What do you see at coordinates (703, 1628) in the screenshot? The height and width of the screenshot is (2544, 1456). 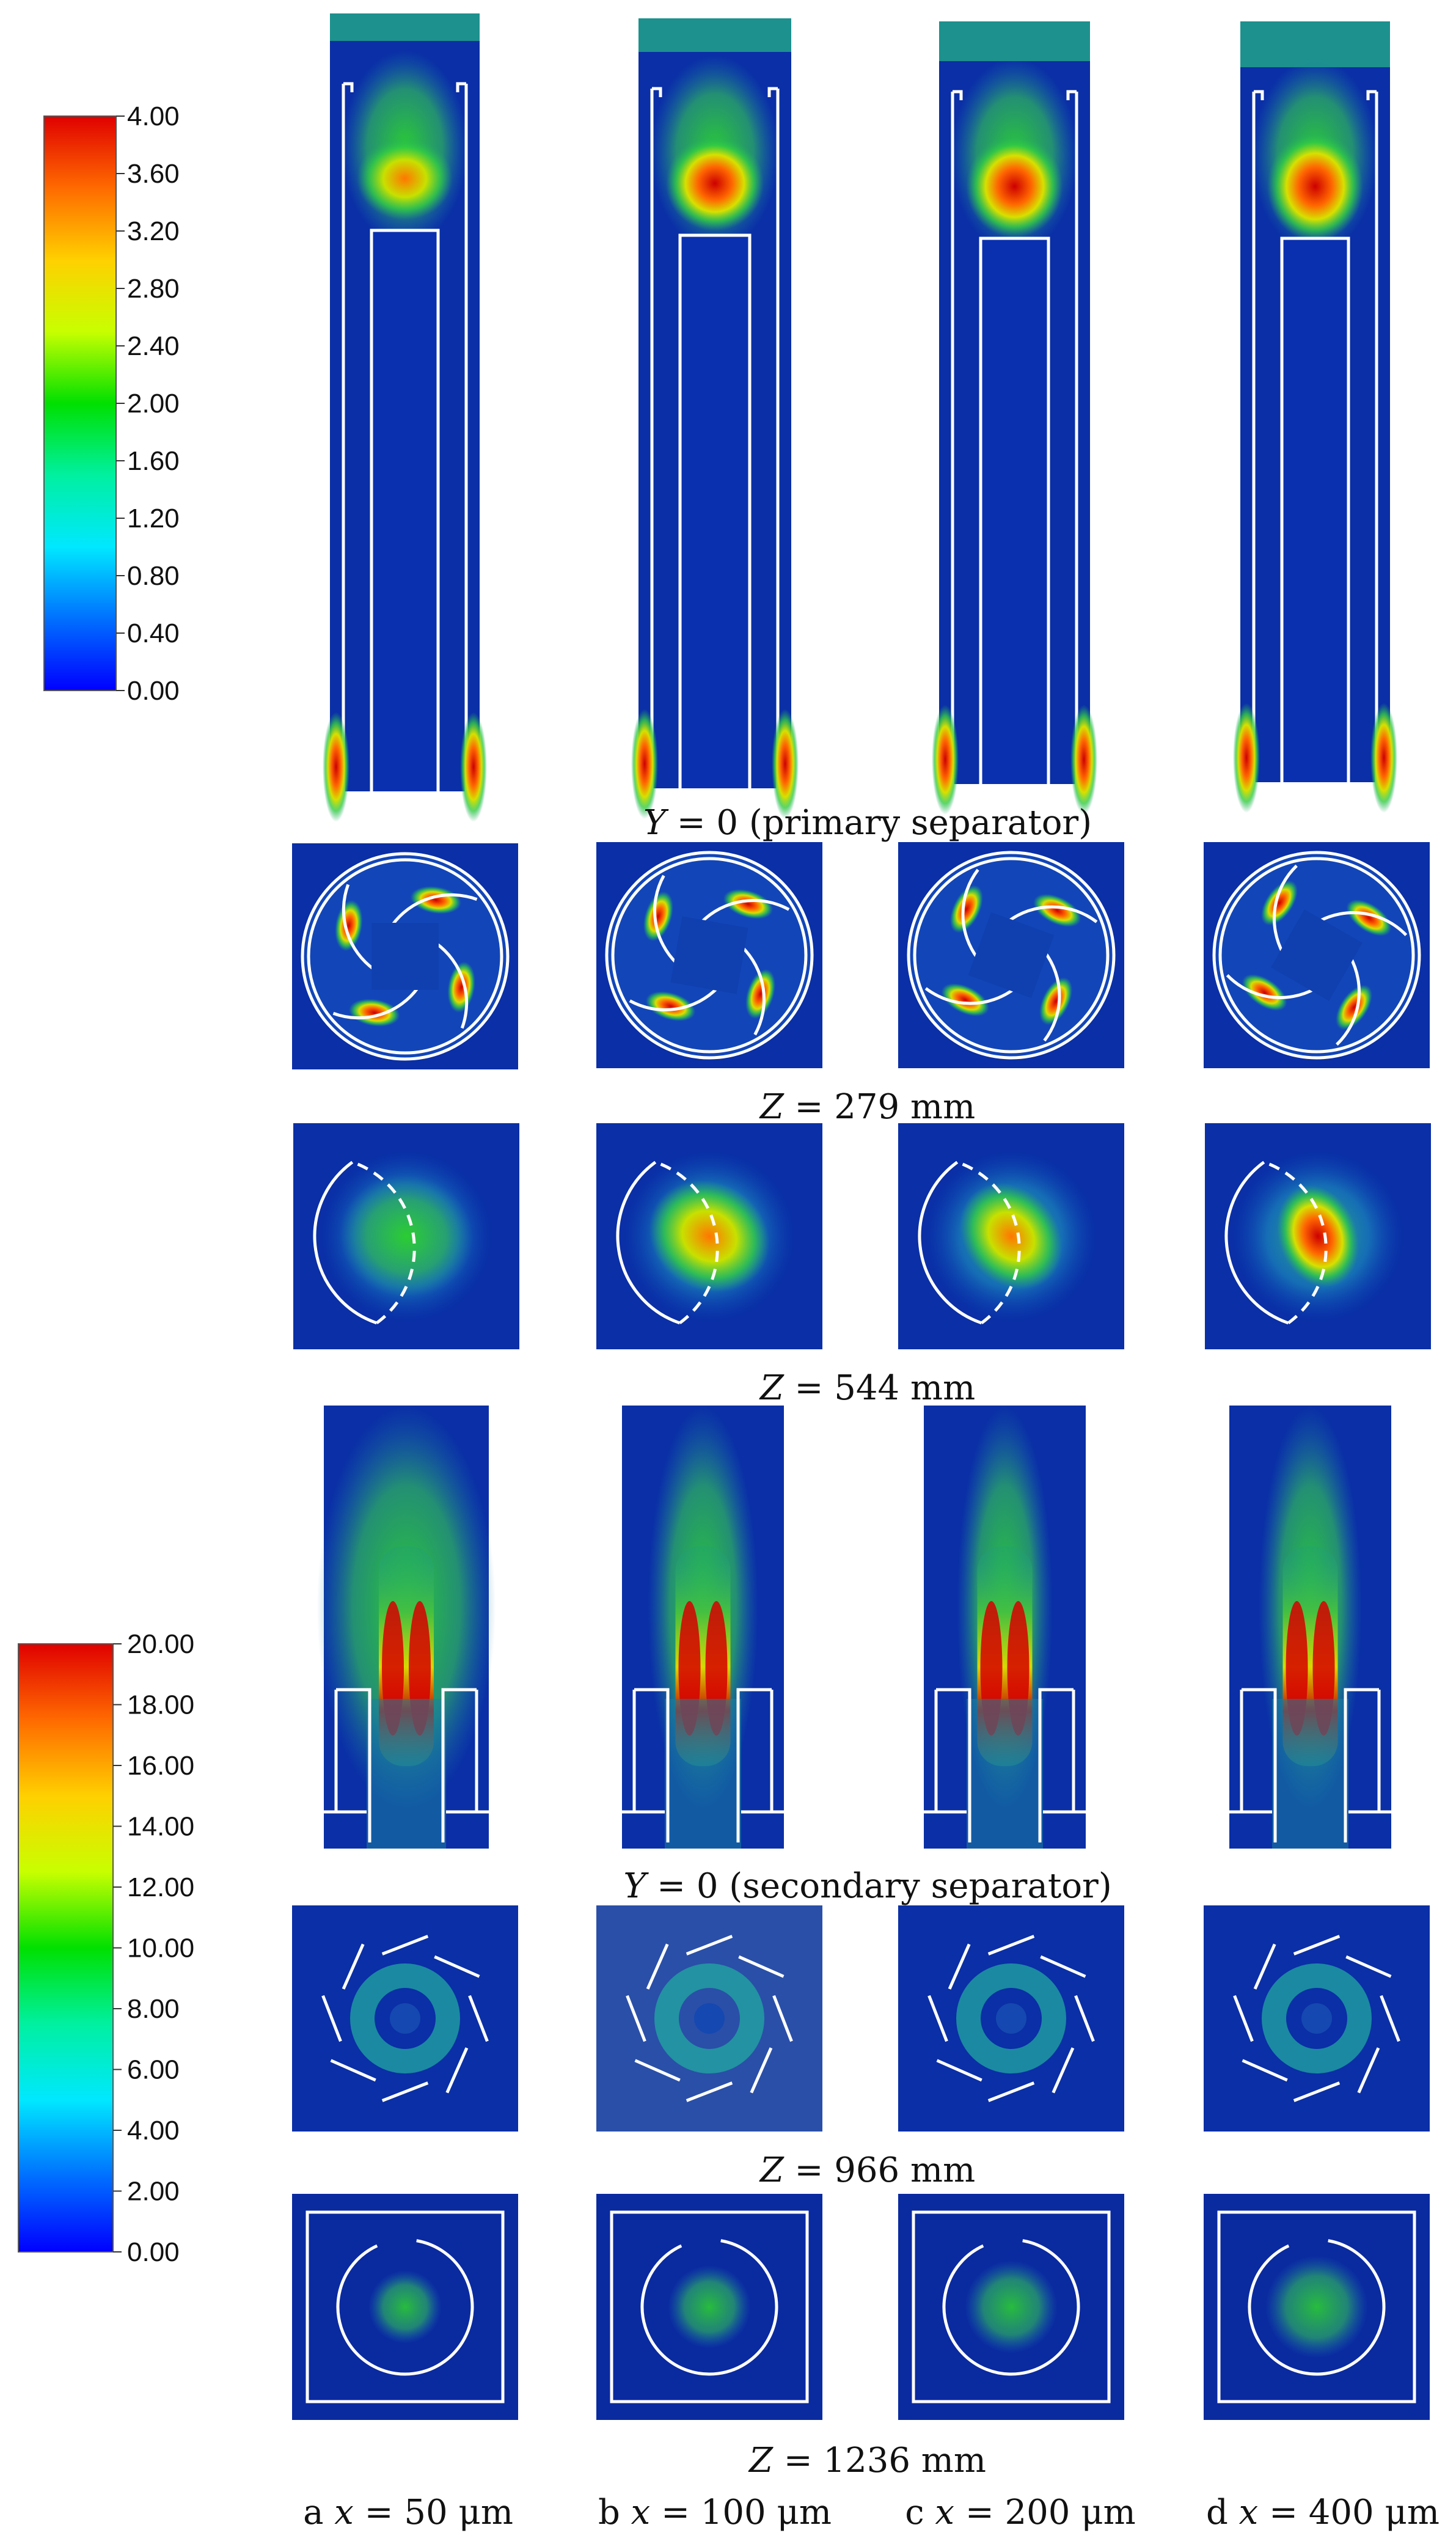 I see `secondary-panel-b` at bounding box center [703, 1628].